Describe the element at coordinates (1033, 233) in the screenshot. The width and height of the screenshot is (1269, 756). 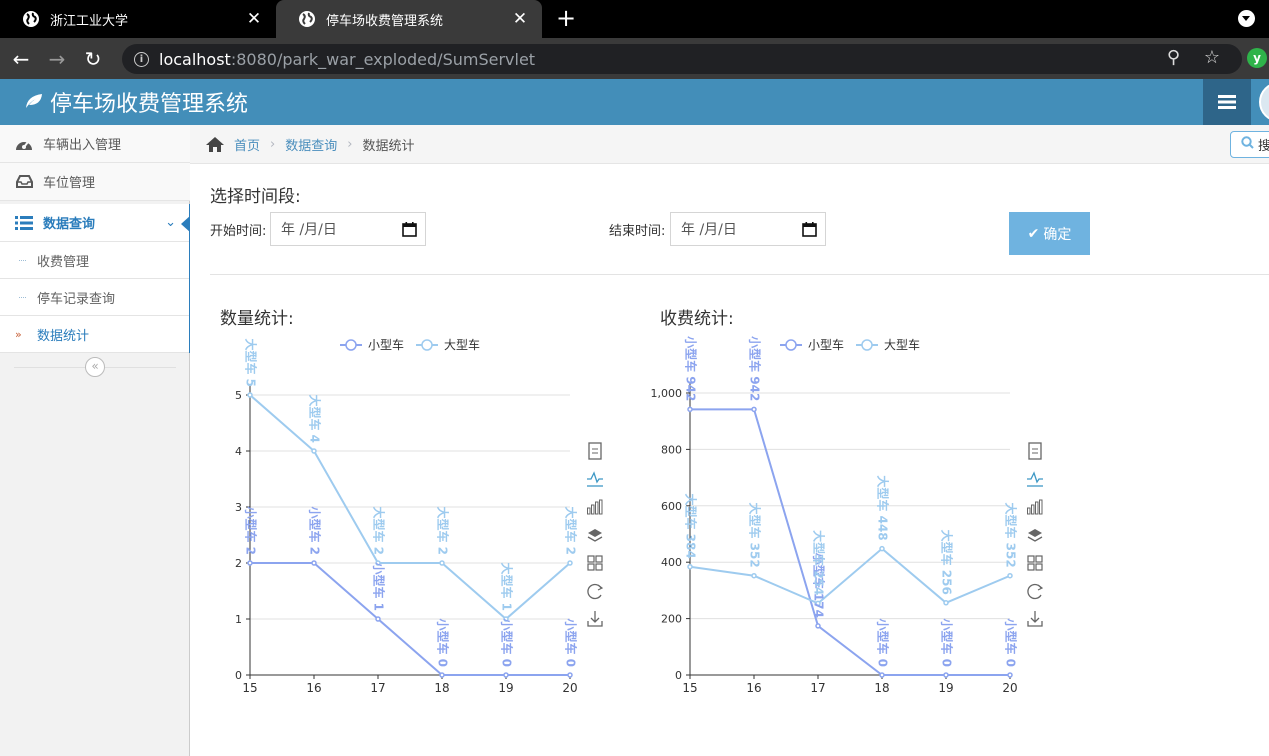
I see `check-icon: ✔` at that location.